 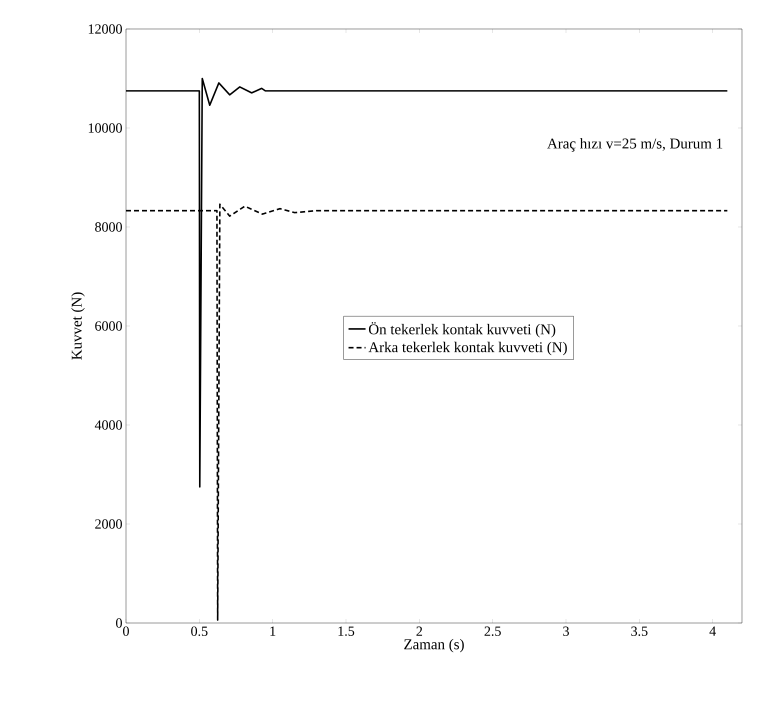 I want to click on y-tick-label: 2000, so click(x=108, y=524).